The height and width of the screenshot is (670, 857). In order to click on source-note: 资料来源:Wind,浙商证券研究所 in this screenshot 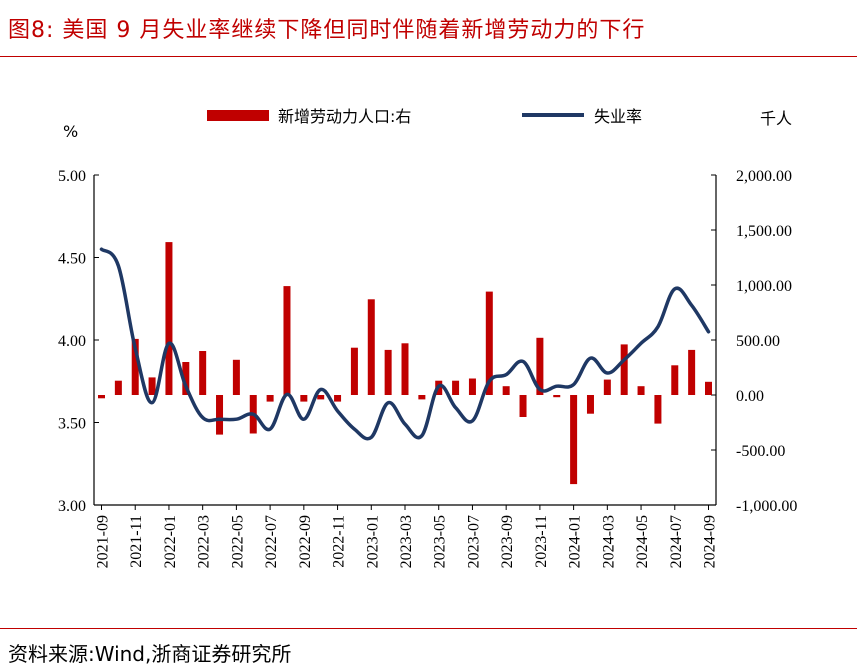, I will do `click(150, 654)`.